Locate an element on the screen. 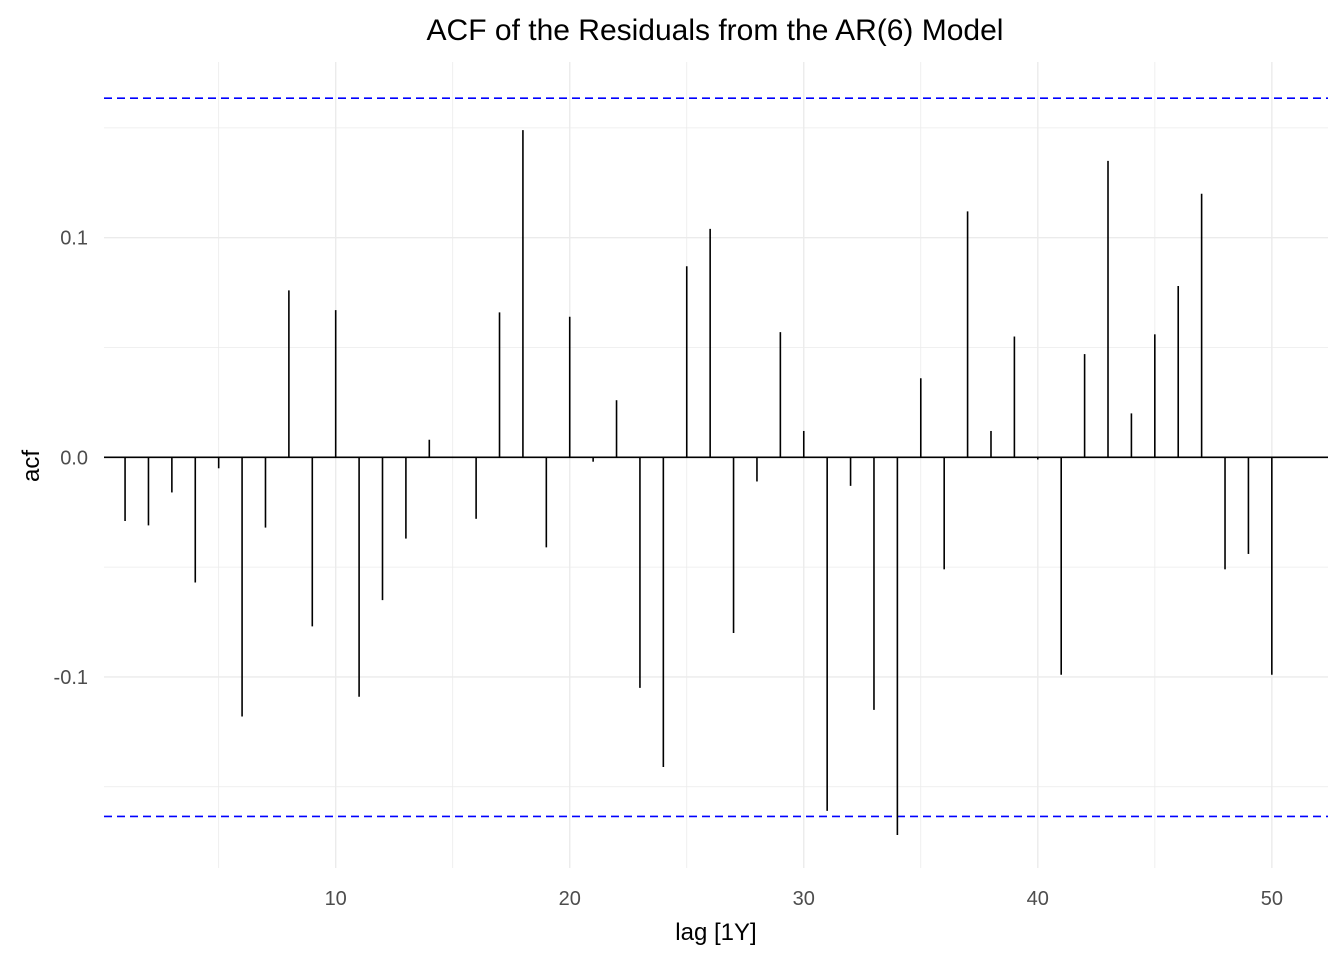 The height and width of the screenshot is (960, 1344). x-tick-label: 30 is located at coordinates (804, 899).